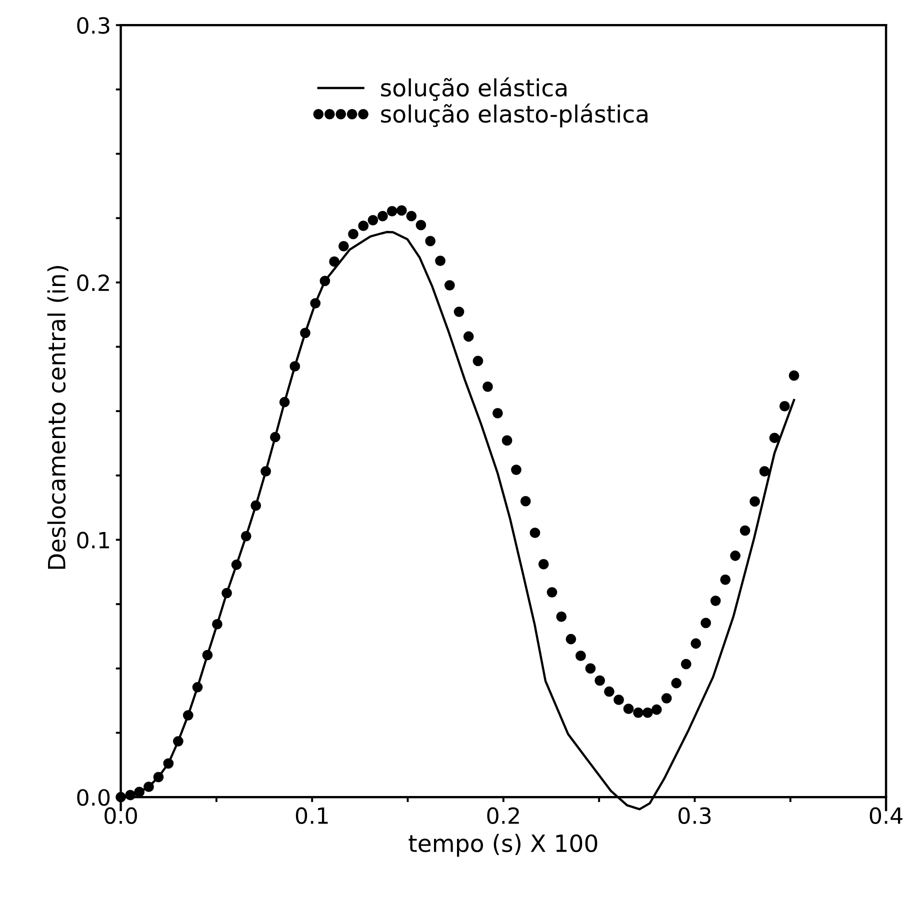 This screenshot has width=922, height=897. What do you see at coordinates (503, 815) in the screenshot?
I see `x-tick-label: 0.2` at bounding box center [503, 815].